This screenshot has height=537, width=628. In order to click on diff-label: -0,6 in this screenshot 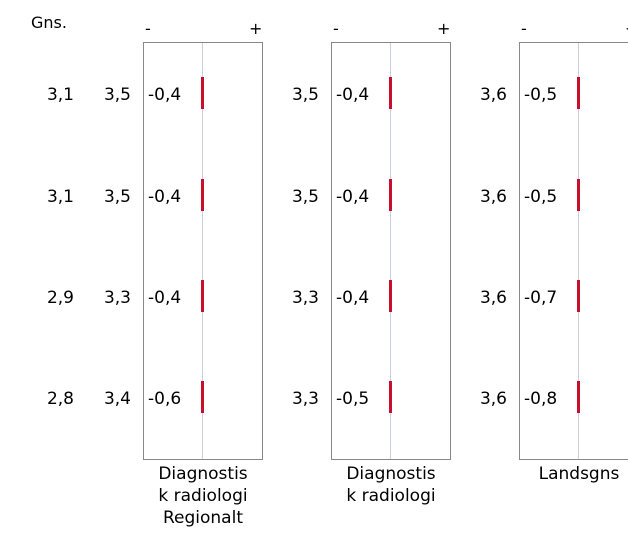, I will do `click(165, 399)`.